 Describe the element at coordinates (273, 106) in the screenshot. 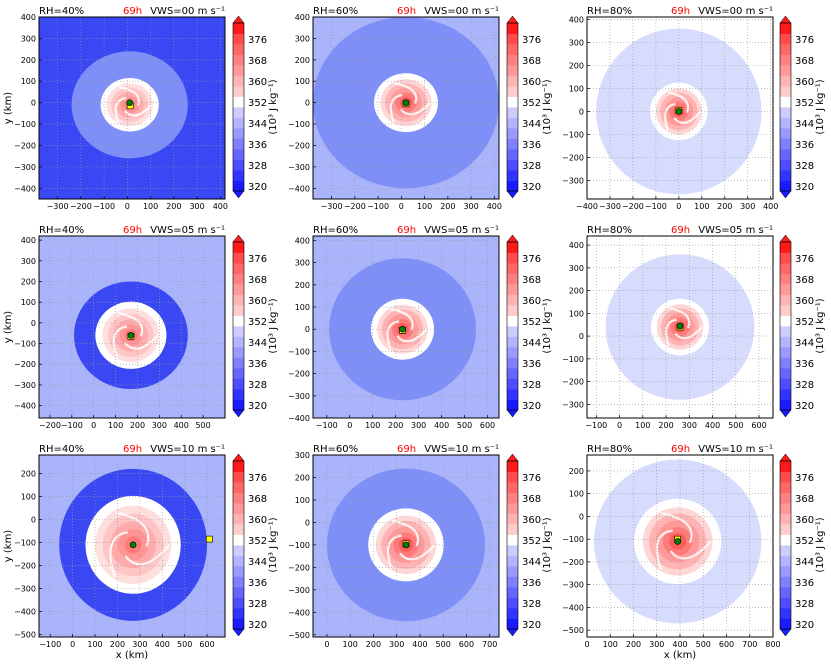

I see `colorbar-unit-label: (10³ J kg⁻¹)` at that location.